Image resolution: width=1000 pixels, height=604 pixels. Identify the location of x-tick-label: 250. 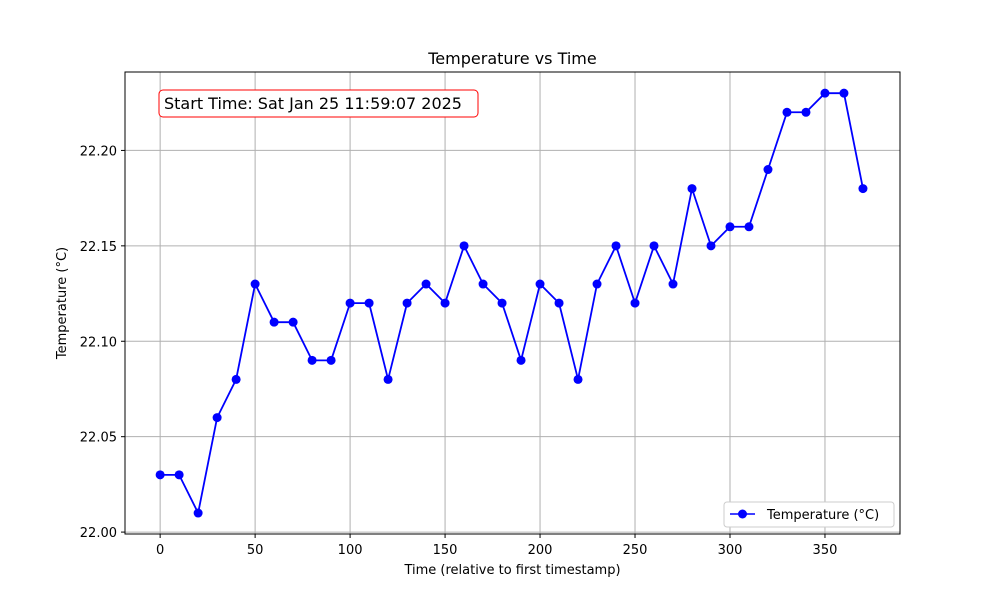
(635, 550).